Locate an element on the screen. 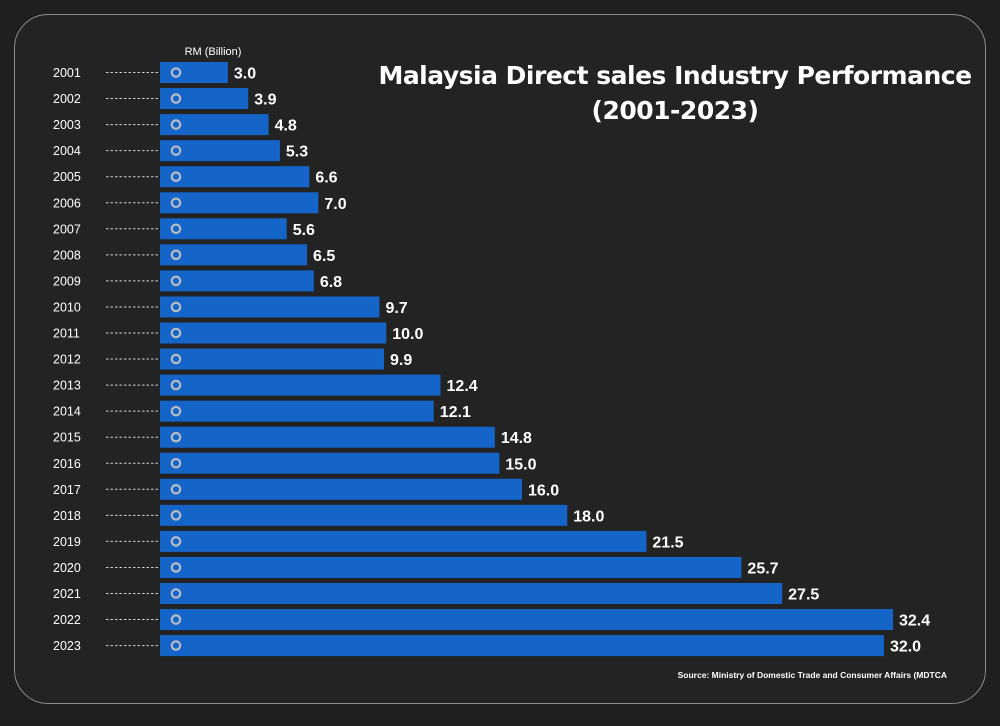 The height and width of the screenshot is (726, 1000). year-label: 2018 is located at coordinates (67, 516).